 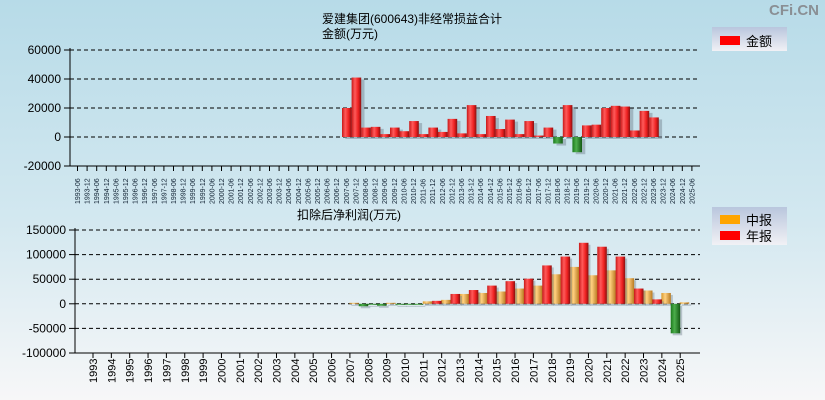 I want to click on legend-item-interim: 中报, so click(x=746, y=219).